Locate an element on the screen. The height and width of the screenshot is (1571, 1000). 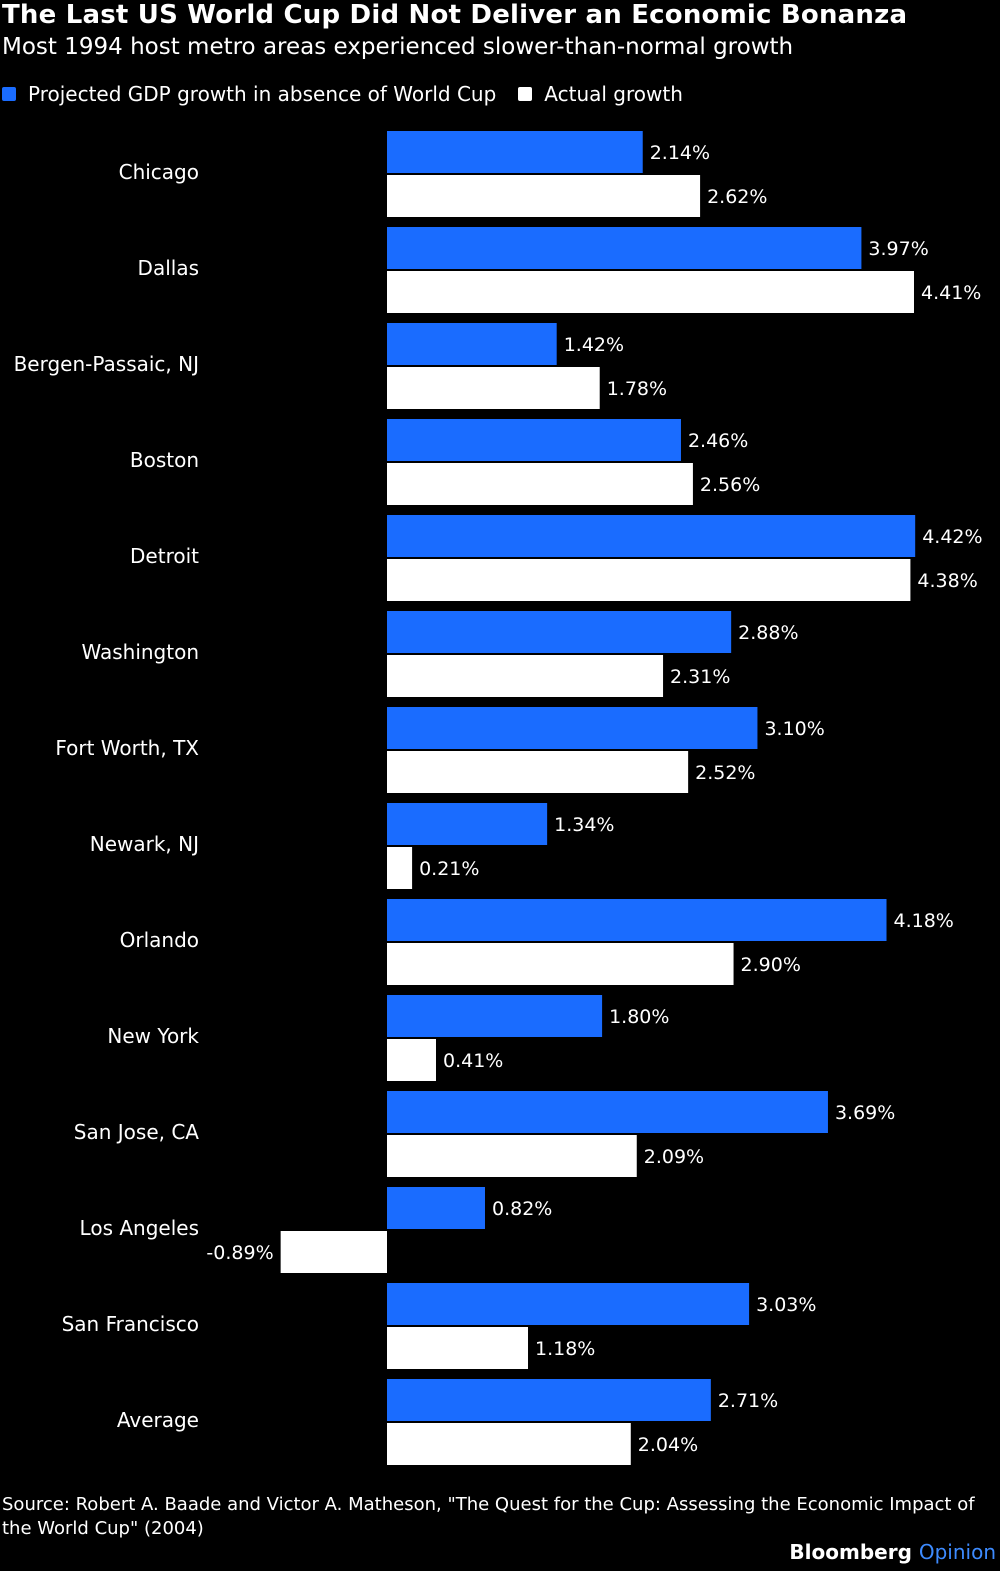
category-label-san-francisco: San Francisco is located at coordinates (130, 1324).